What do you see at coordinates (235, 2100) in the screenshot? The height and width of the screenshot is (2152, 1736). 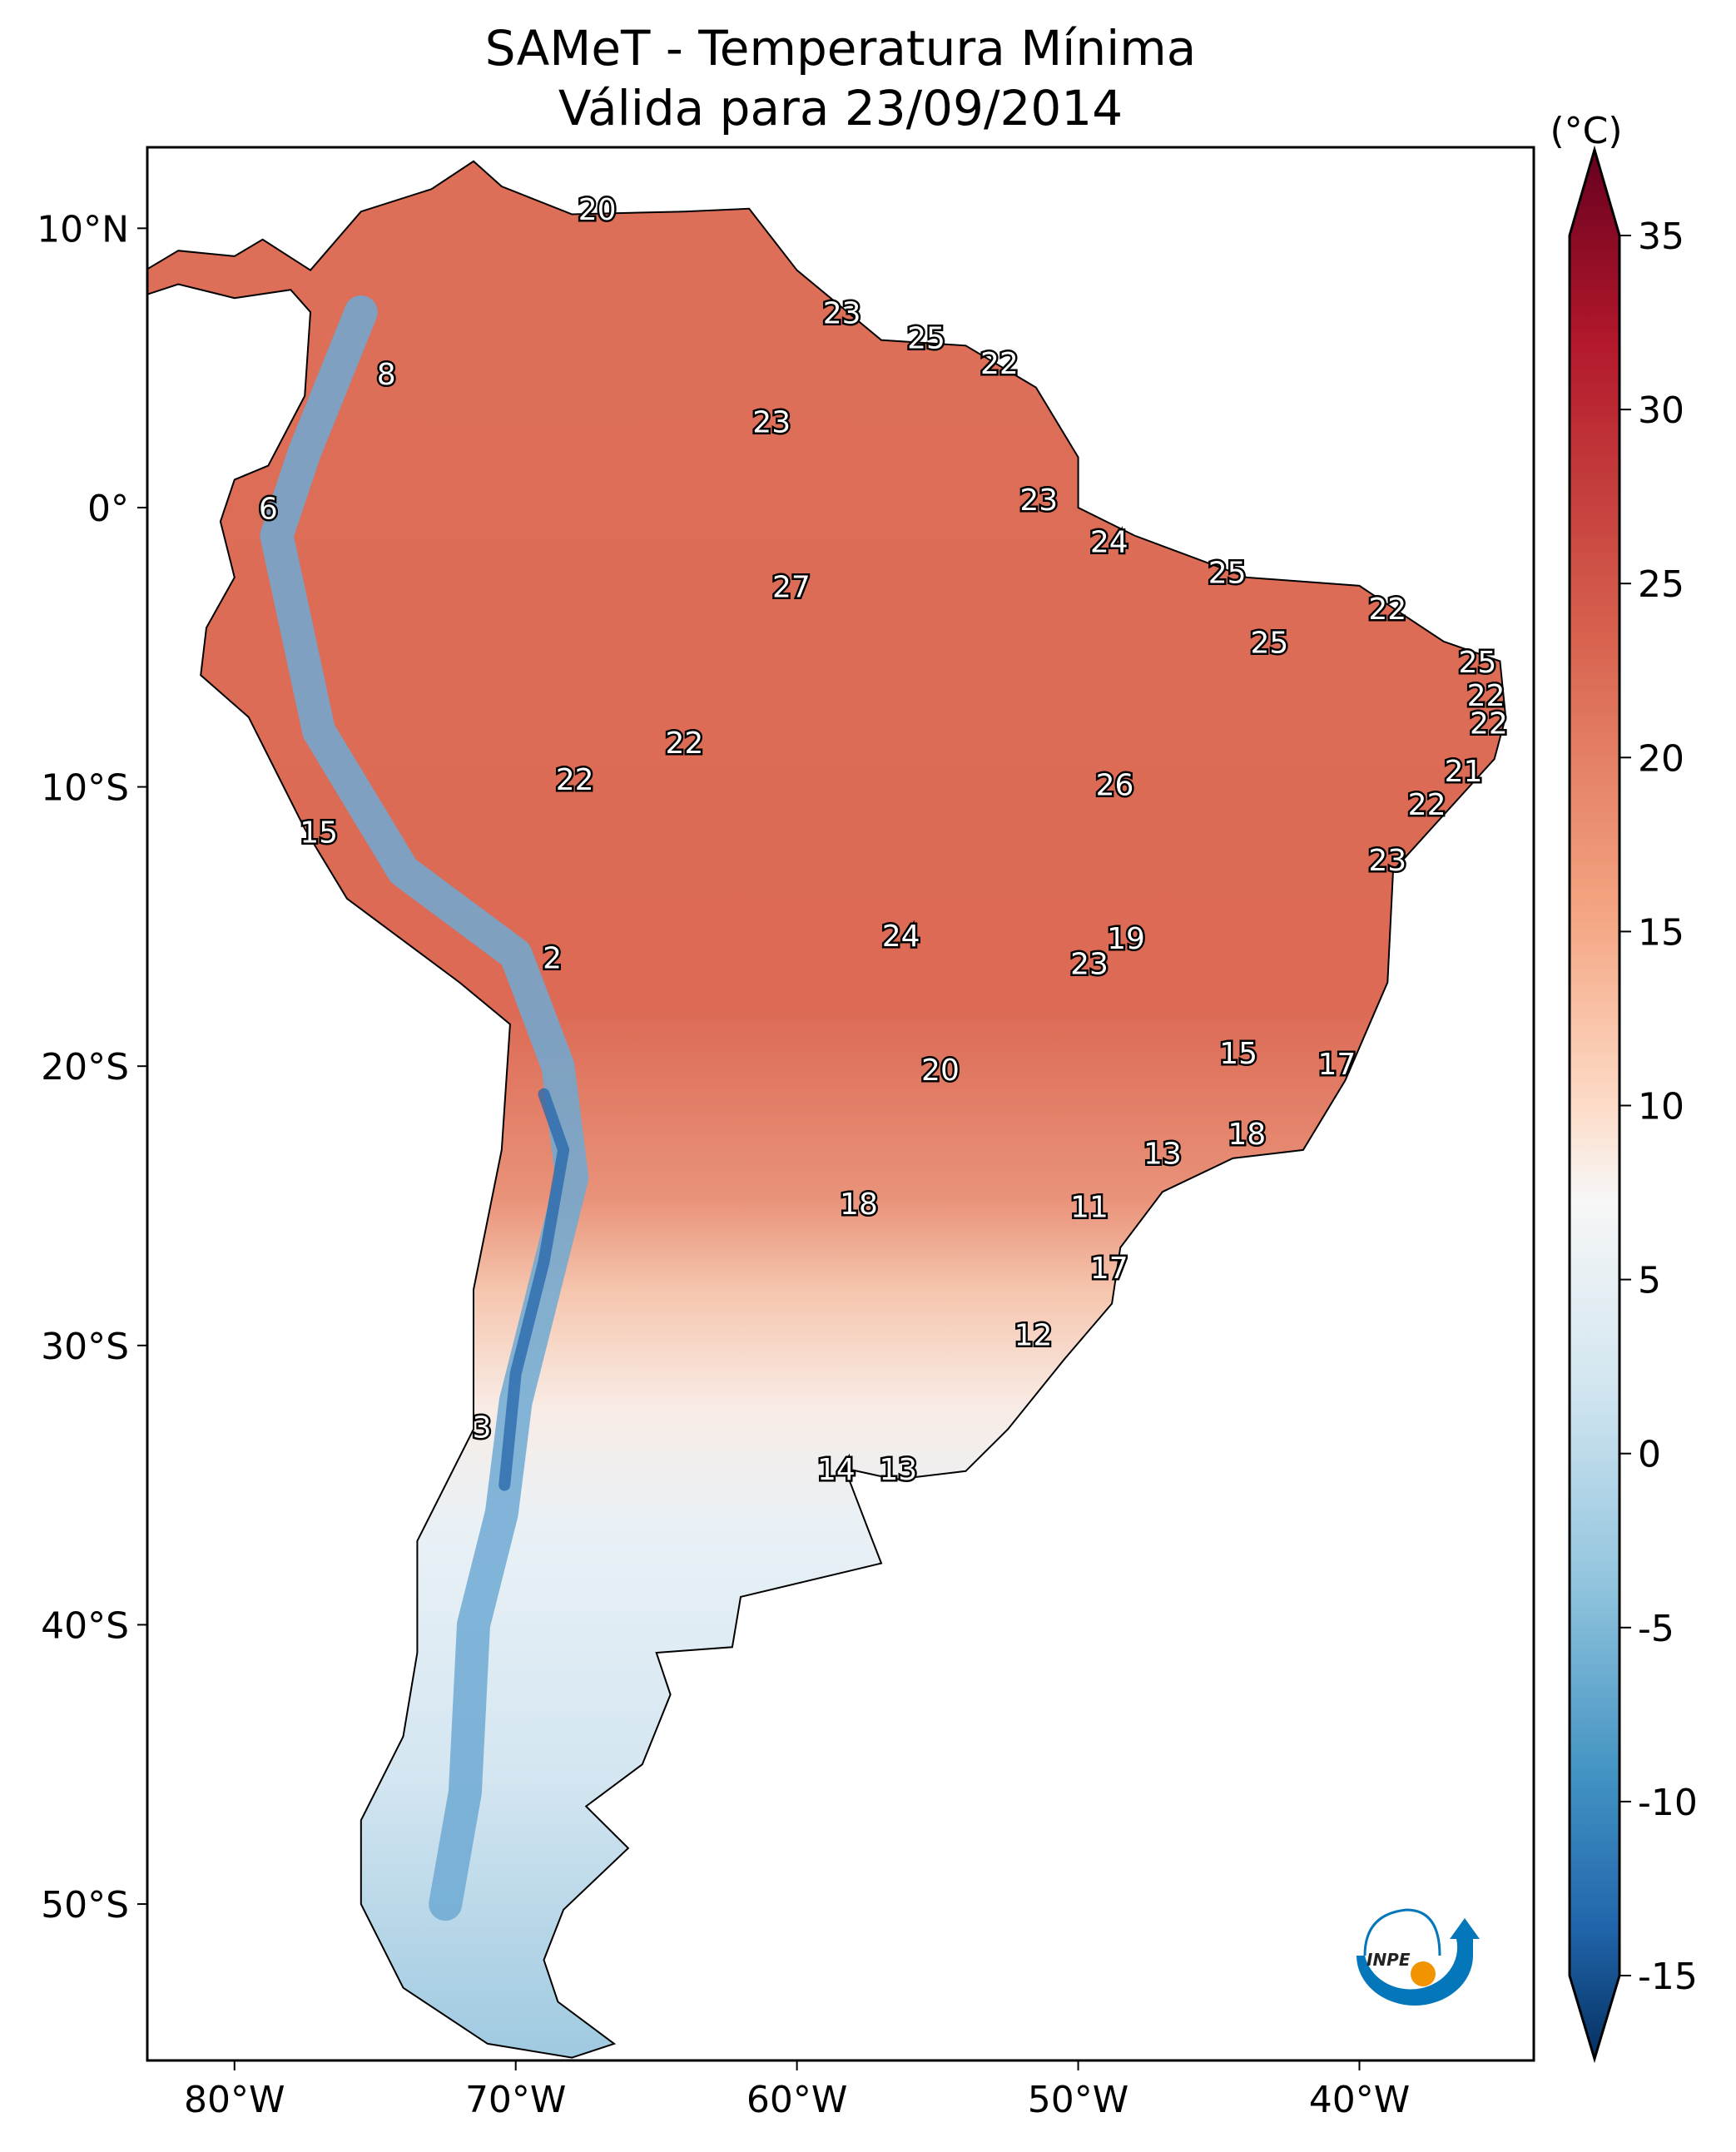 I see `x-tick-label: 80°W` at bounding box center [235, 2100].